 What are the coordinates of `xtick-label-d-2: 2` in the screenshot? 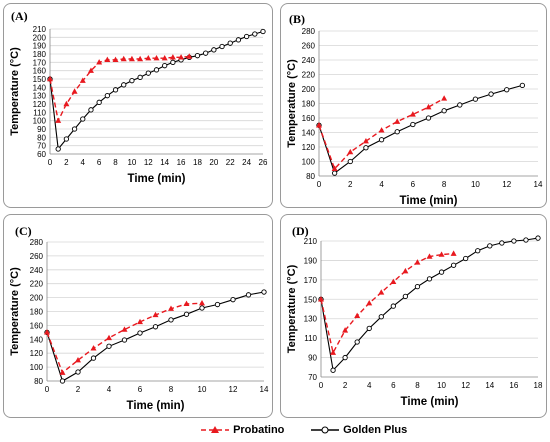 It's located at (345, 385).